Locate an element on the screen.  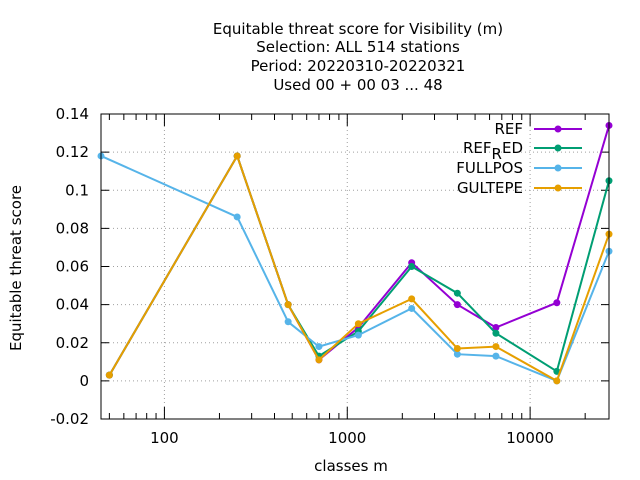
x-tick-label: 100 is located at coordinates (164, 438).